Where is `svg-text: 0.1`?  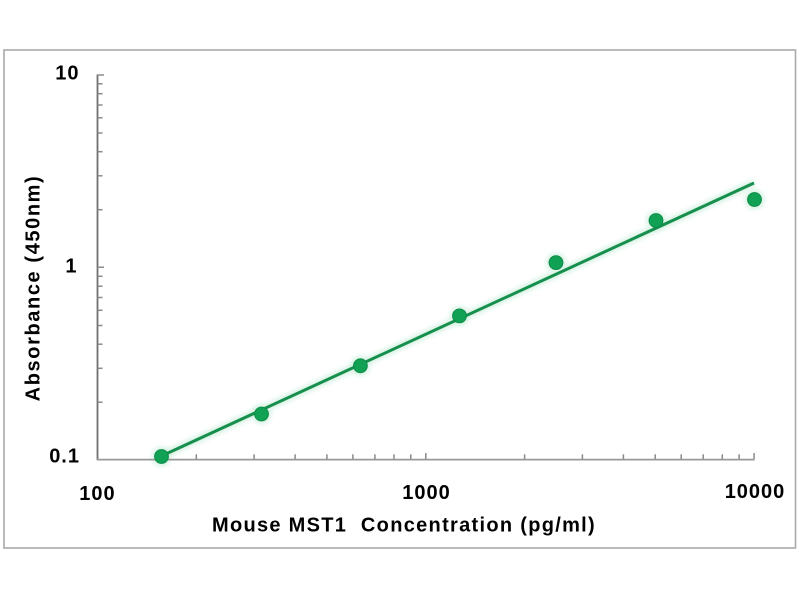 svg-text: 0.1 is located at coordinates (64, 457).